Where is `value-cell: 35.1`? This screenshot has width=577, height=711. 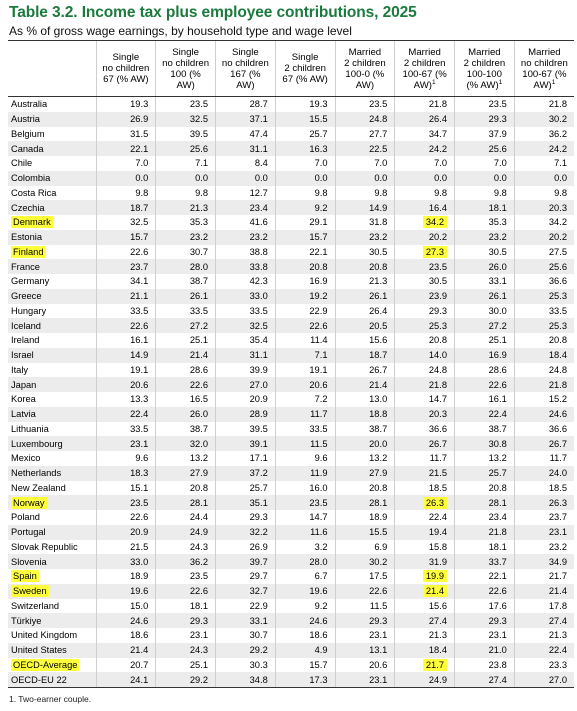 value-cell: 35.1 is located at coordinates (245, 502).